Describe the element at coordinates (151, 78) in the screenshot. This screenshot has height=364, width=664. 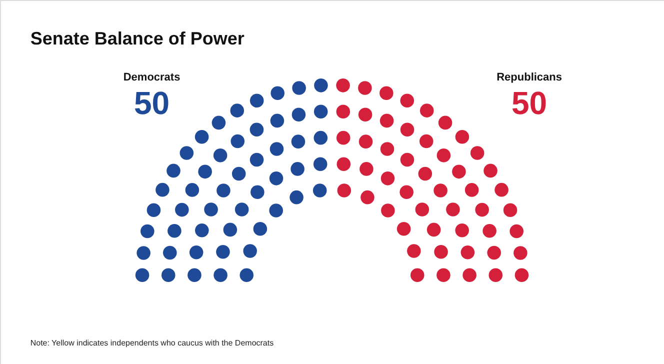
I see `category-label: Democrats` at that location.